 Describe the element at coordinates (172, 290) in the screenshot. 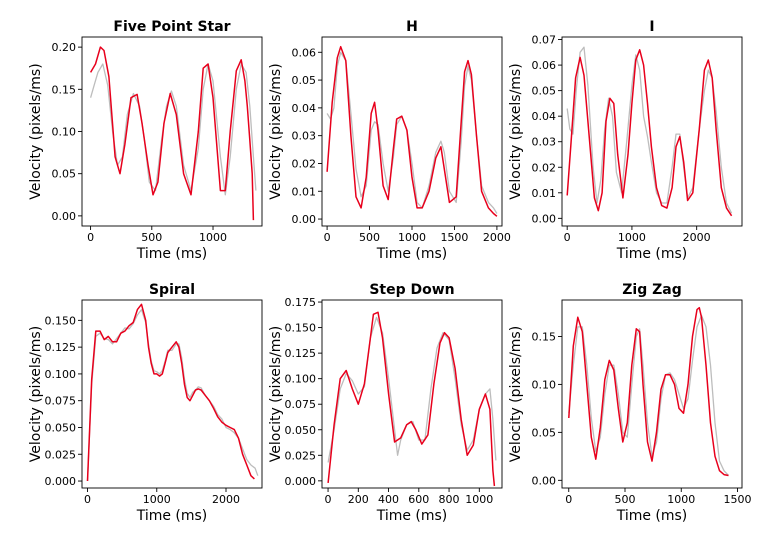

I see `panel-title: Spiral` at that location.